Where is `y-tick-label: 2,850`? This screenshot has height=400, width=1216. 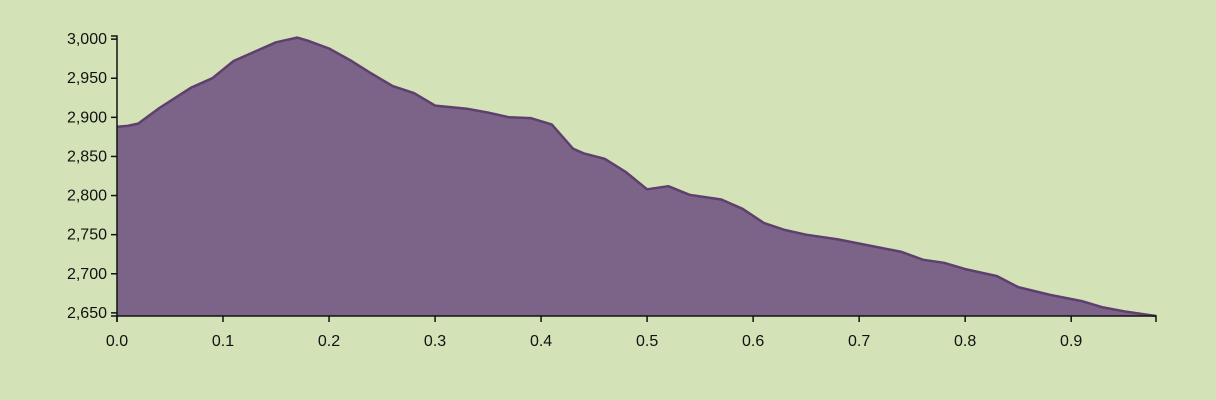 y-tick-label: 2,850 is located at coordinates (87, 156).